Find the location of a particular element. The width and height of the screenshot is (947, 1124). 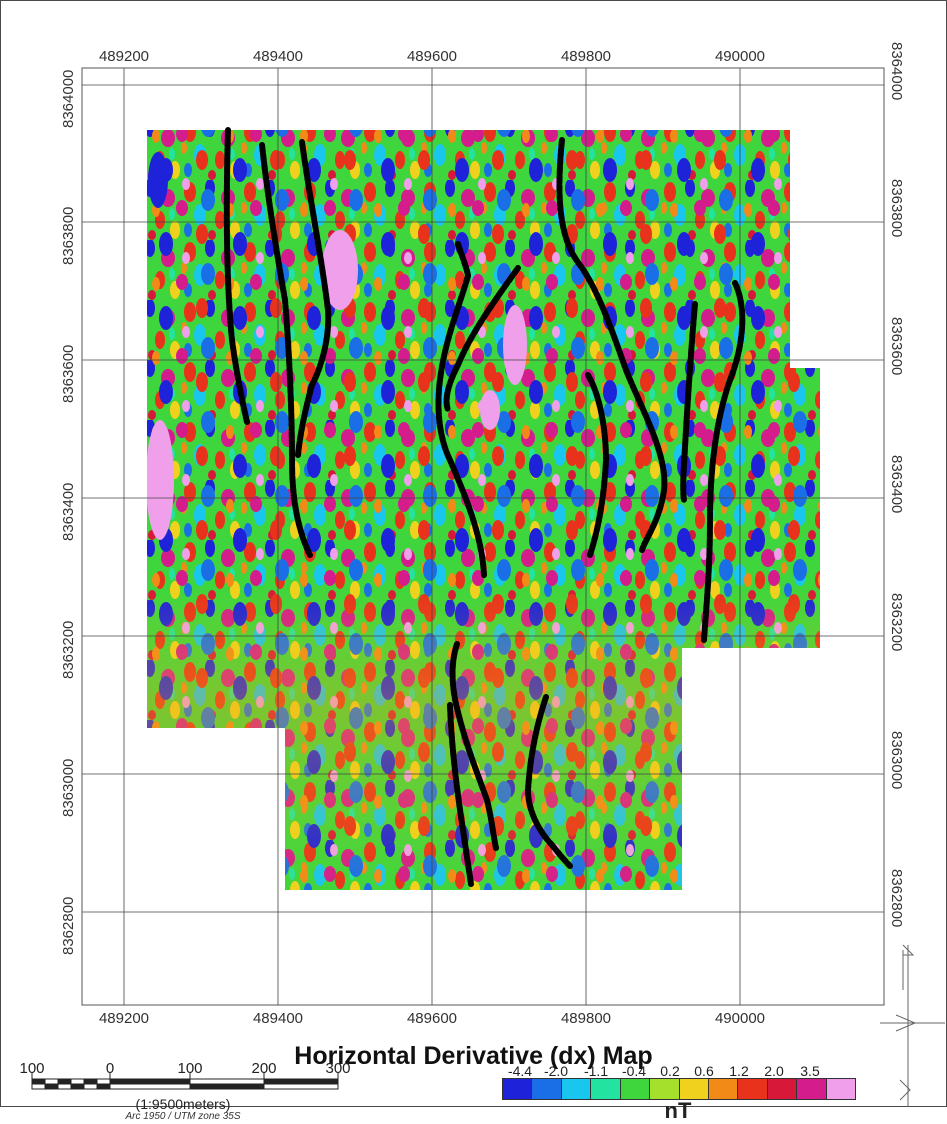

scale-bar-label: 200 is located at coordinates (264, 1068).